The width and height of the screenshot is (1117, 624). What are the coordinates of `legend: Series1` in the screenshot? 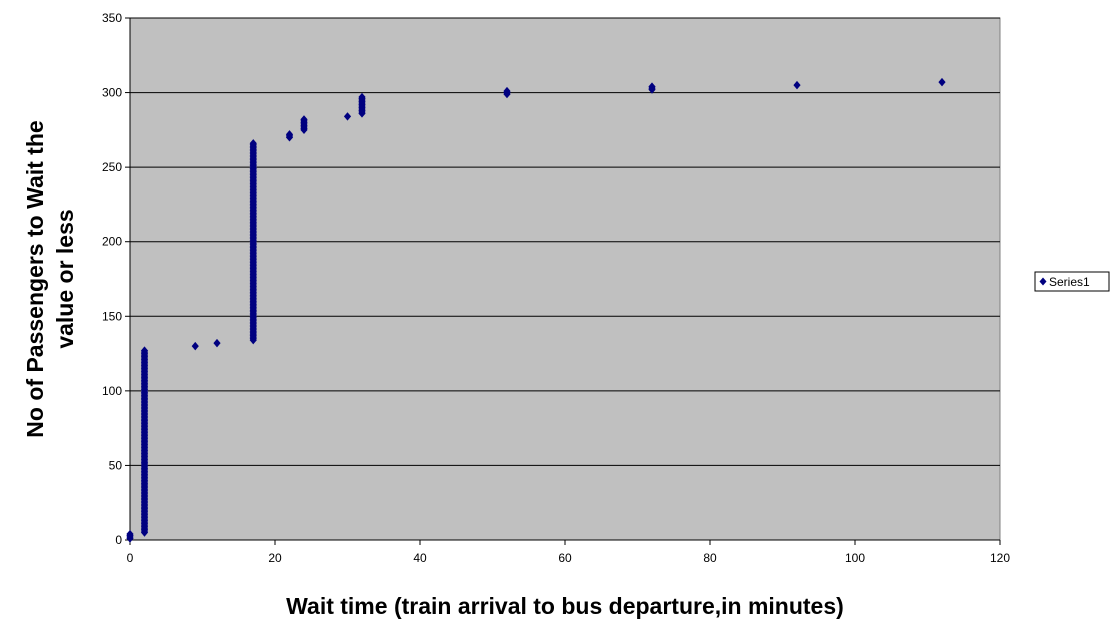 It's located at (1072, 281).